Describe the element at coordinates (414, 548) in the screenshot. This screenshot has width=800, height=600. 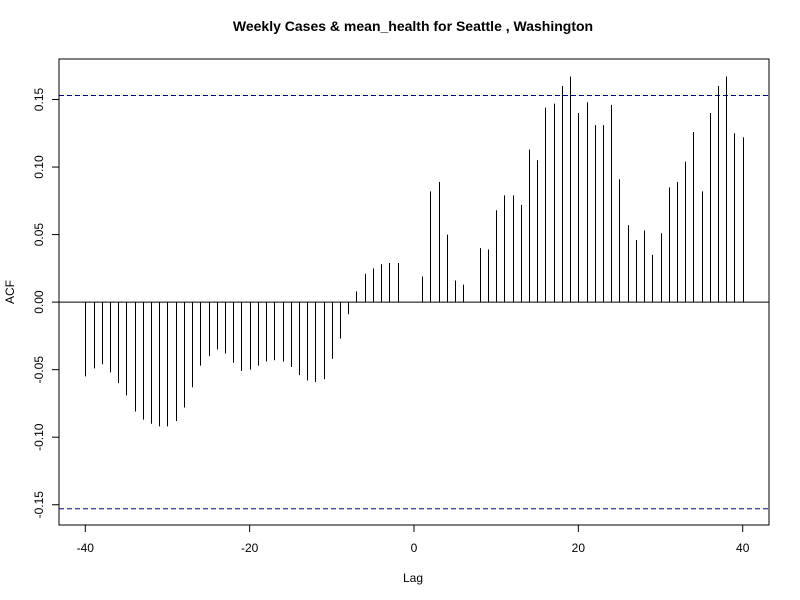
I see `x-tick-label: 0` at that location.